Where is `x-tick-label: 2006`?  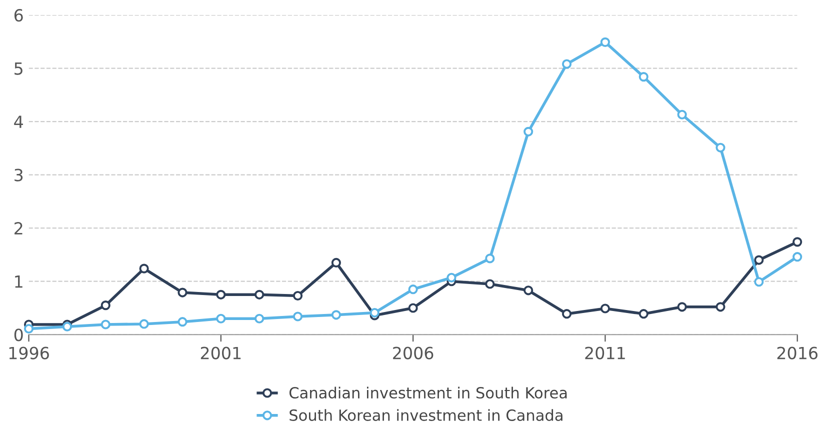
x-tick-label: 2006 is located at coordinates (413, 353).